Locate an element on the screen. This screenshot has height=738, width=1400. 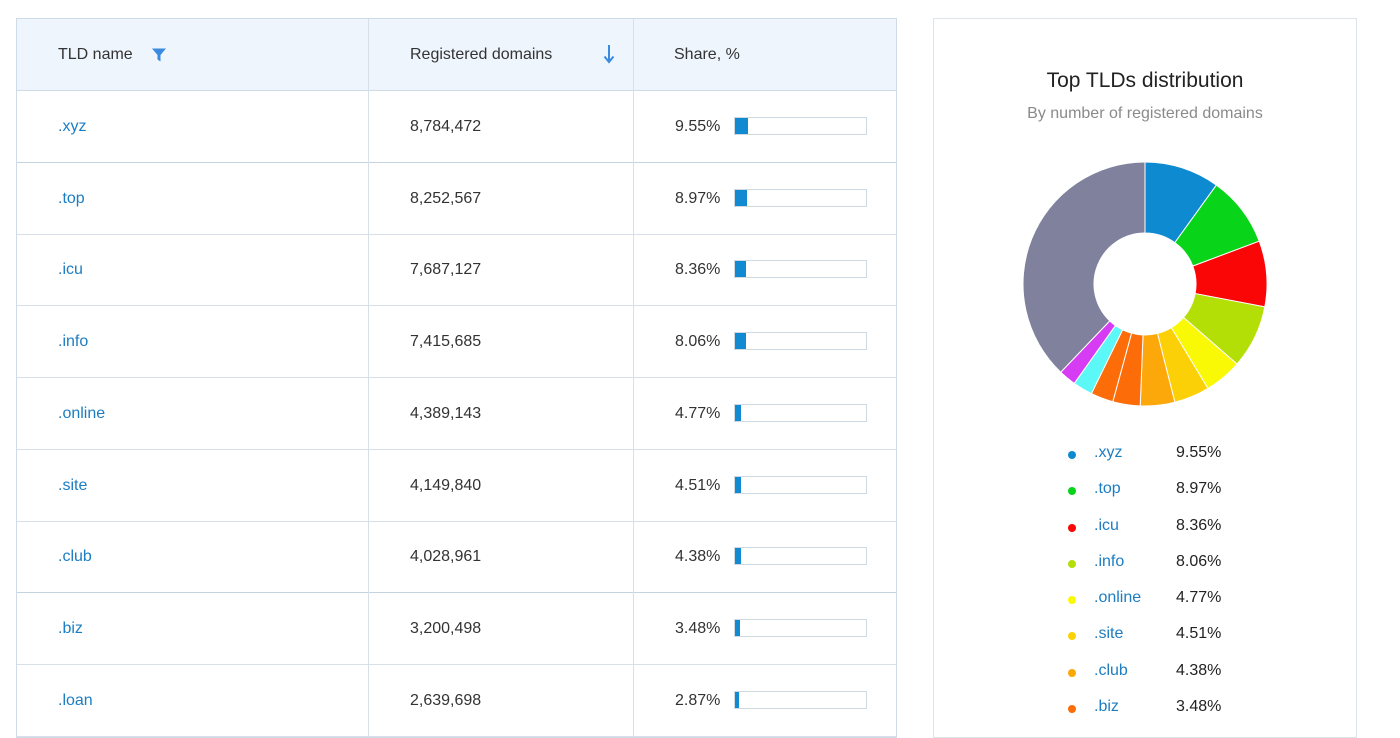
tld-link: .info is located at coordinates (73, 342).